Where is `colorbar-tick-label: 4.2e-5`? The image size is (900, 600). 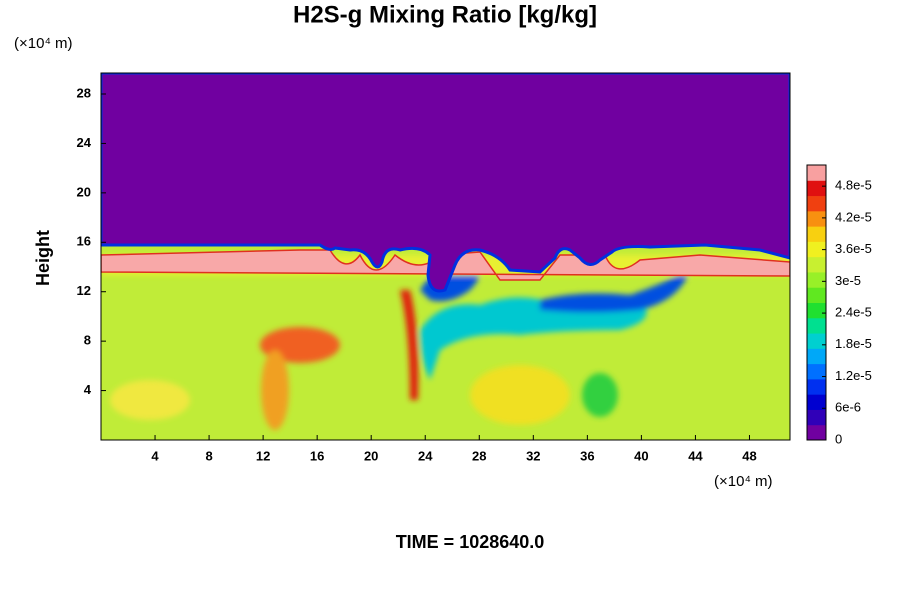
colorbar-tick-label: 4.2e-5 is located at coordinates (853, 216).